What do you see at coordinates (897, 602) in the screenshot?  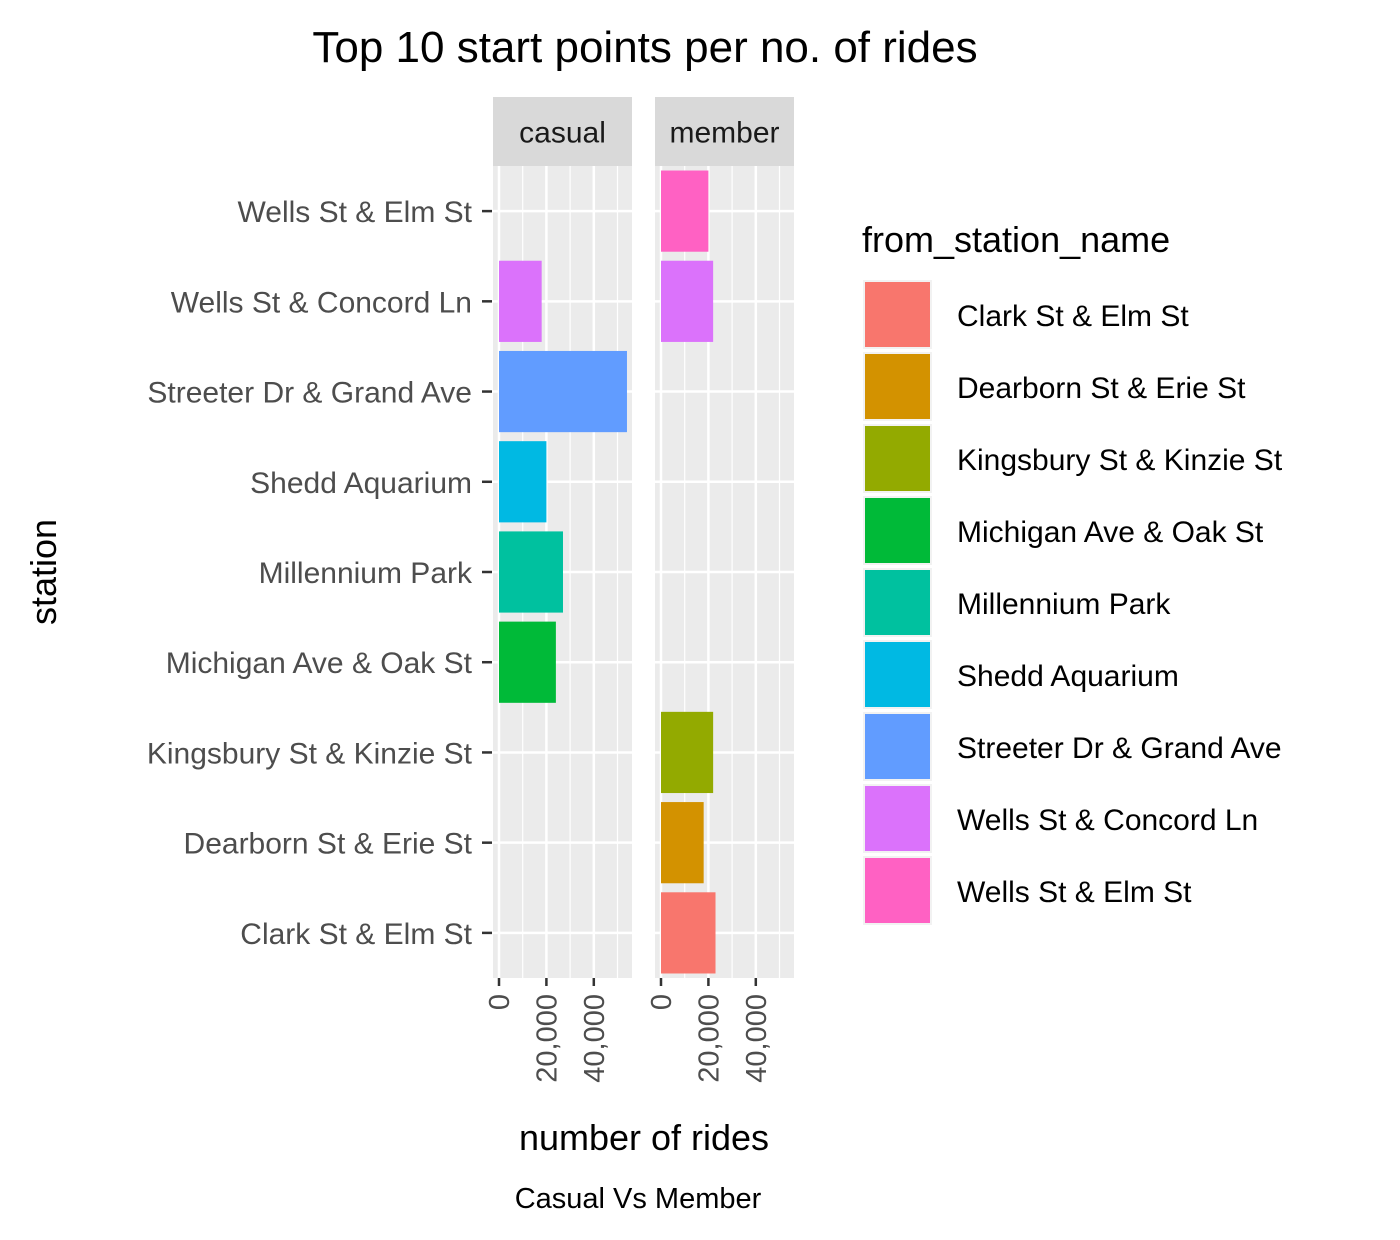 I see `legend-swatch-millennium-park` at bounding box center [897, 602].